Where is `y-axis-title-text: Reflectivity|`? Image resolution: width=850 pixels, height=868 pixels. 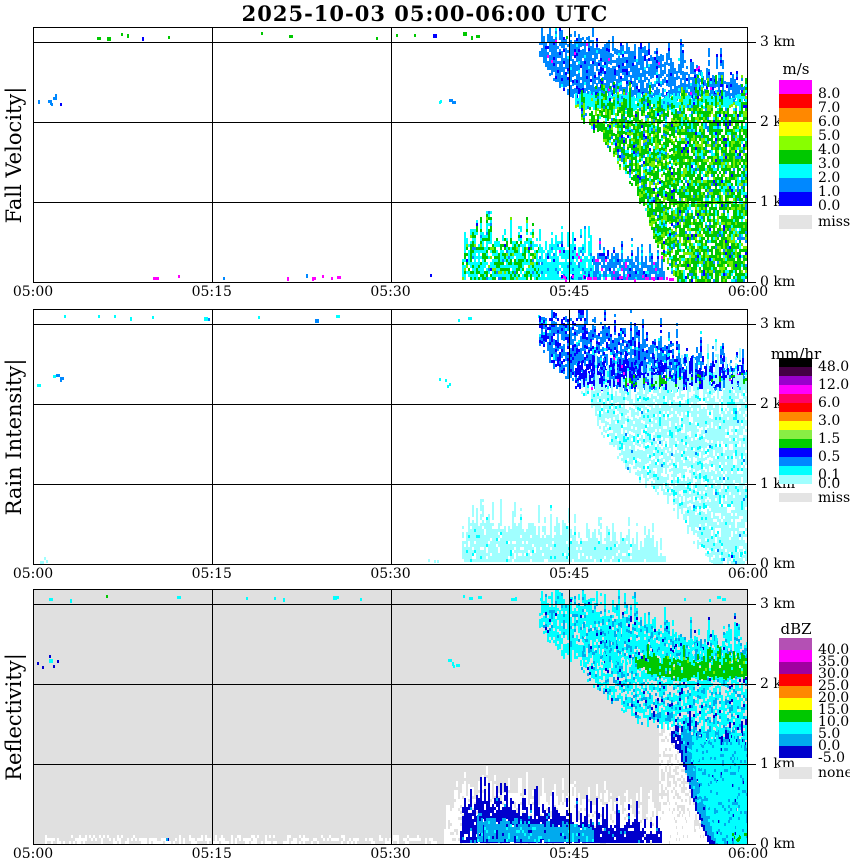 y-axis-title-text: Reflectivity| is located at coordinates (14, 717).